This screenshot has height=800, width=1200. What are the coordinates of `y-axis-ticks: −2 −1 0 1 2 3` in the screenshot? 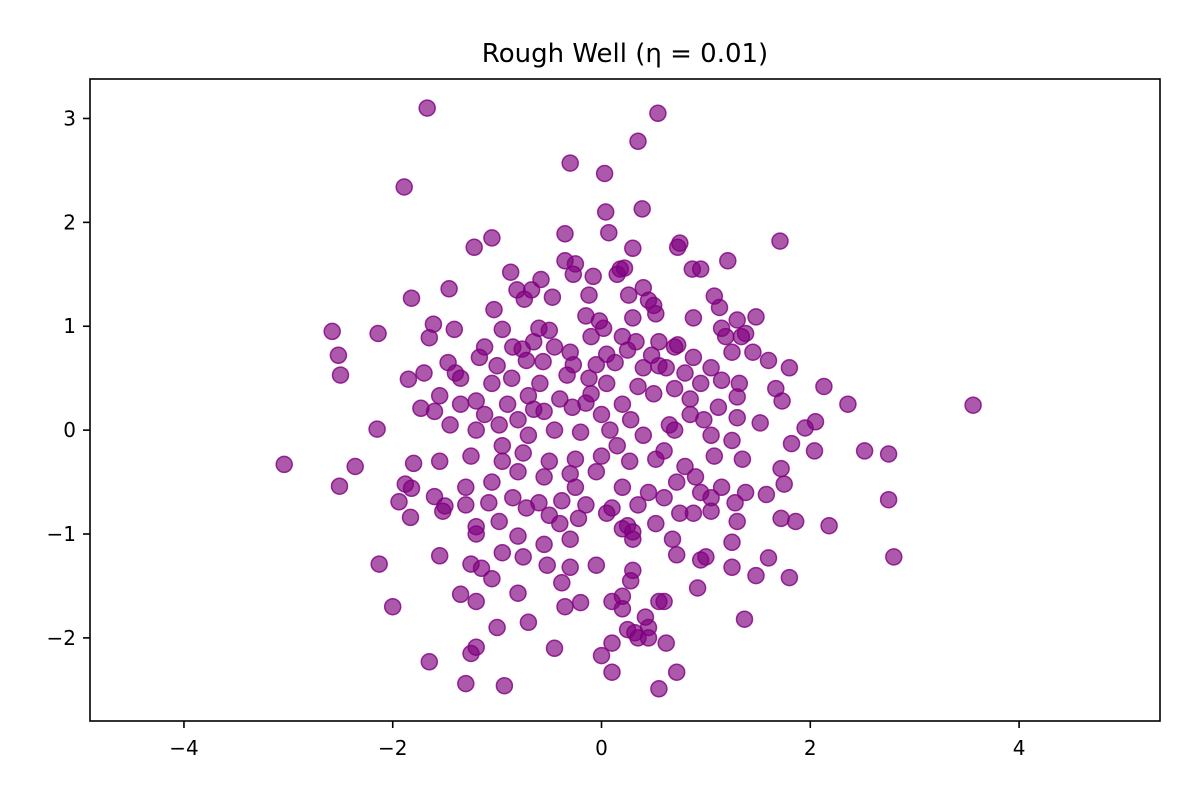 It's located at (68, 378).